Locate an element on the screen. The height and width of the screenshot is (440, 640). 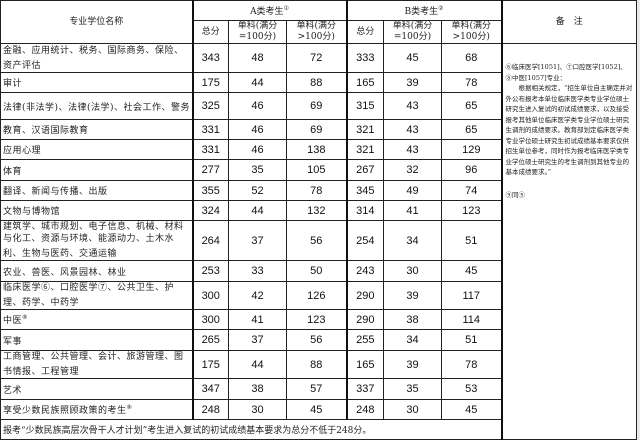
a-score-singlegt100: 69 is located at coordinates (316, 129).